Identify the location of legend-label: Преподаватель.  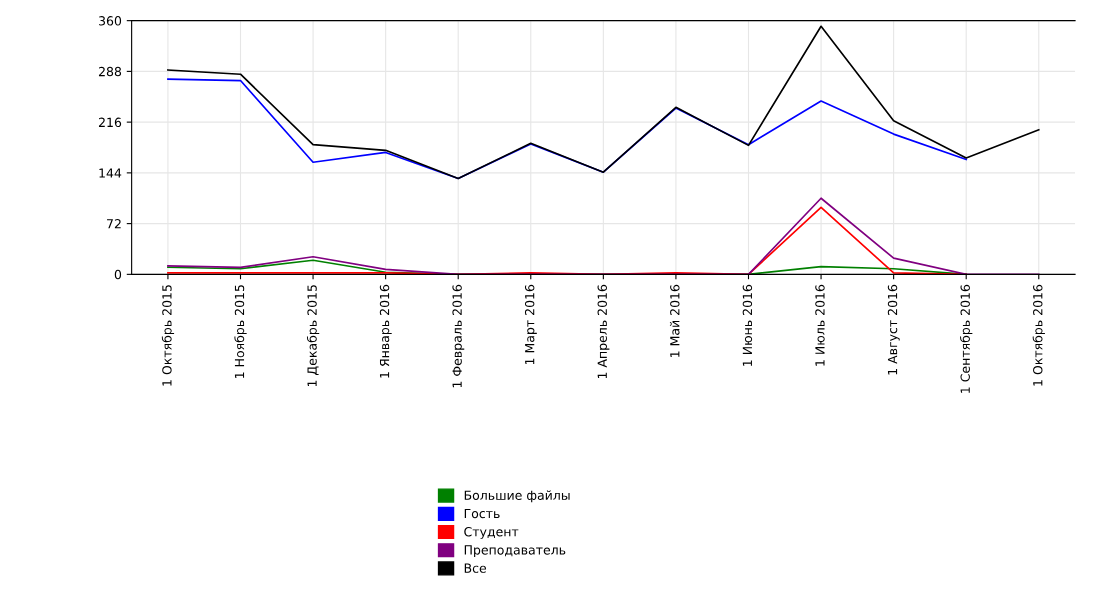
(515, 551).